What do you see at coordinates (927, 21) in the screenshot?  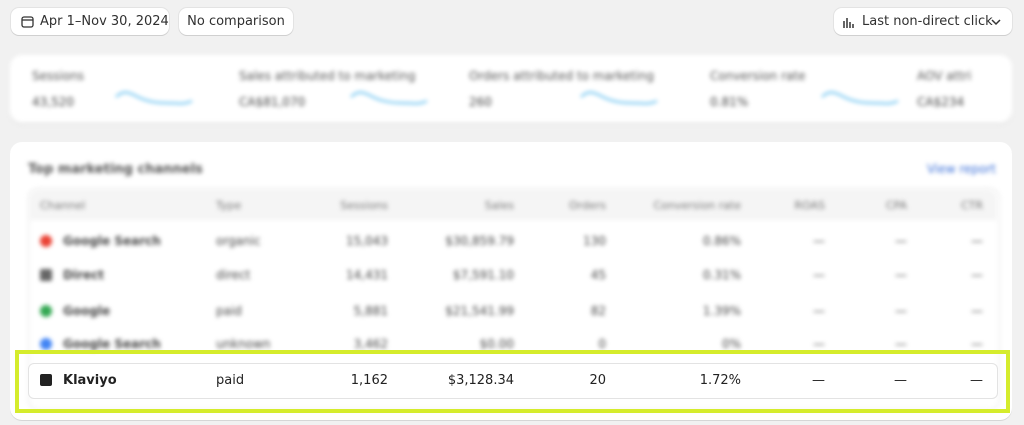 I see `attribution: Last non-direct click` at bounding box center [927, 21].